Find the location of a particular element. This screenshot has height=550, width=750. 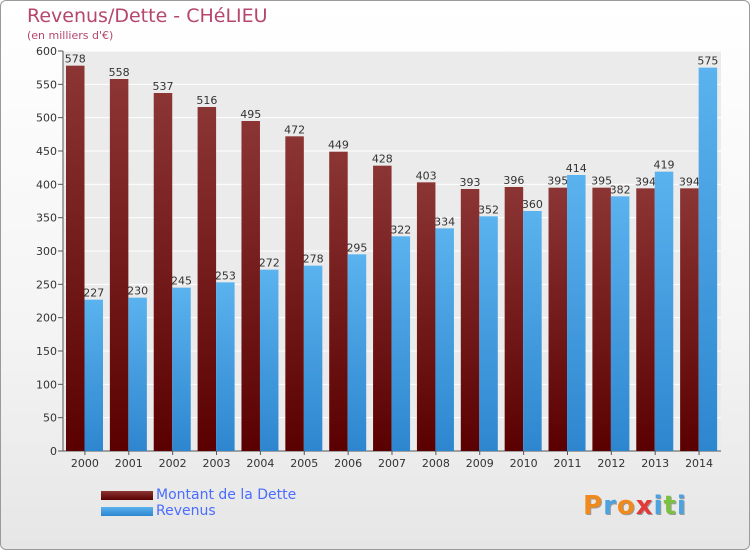

data-label: 253 is located at coordinates (225, 275).